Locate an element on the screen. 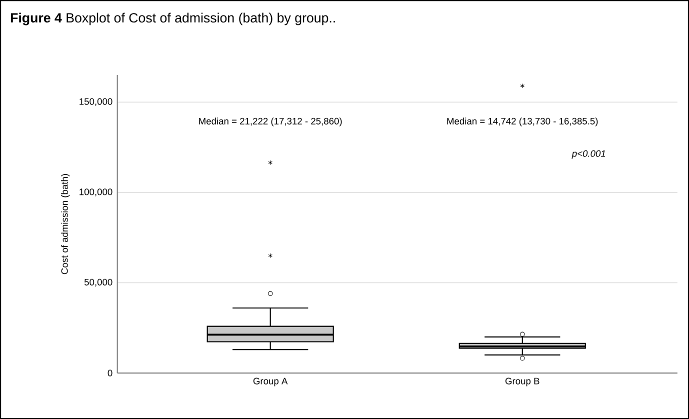  annotation: Median = 21,222 (17,312 - 25,860) is located at coordinates (270, 122).